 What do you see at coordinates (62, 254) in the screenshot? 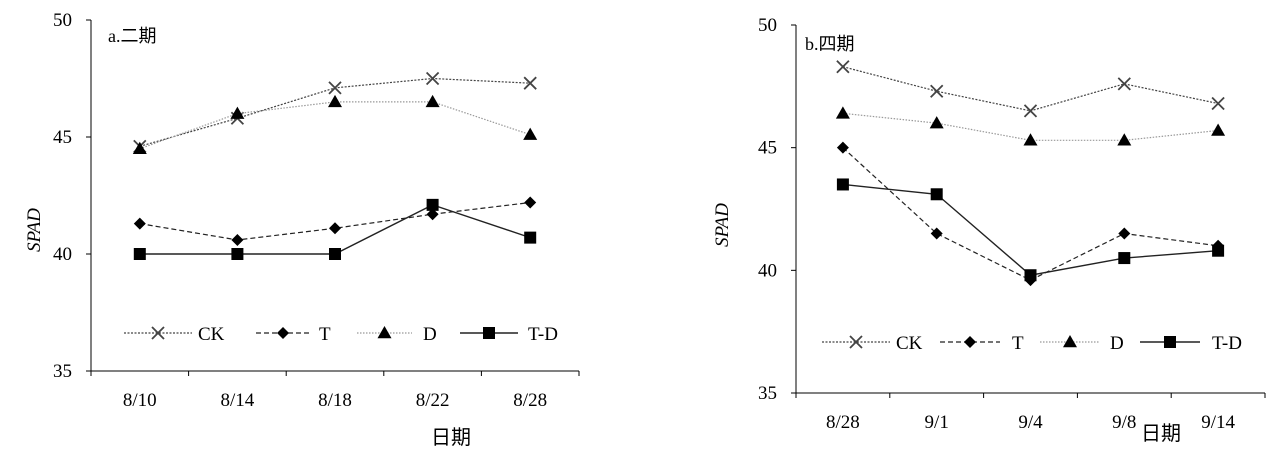
I see `panel-a-y-tick-label: 40` at bounding box center [62, 254].